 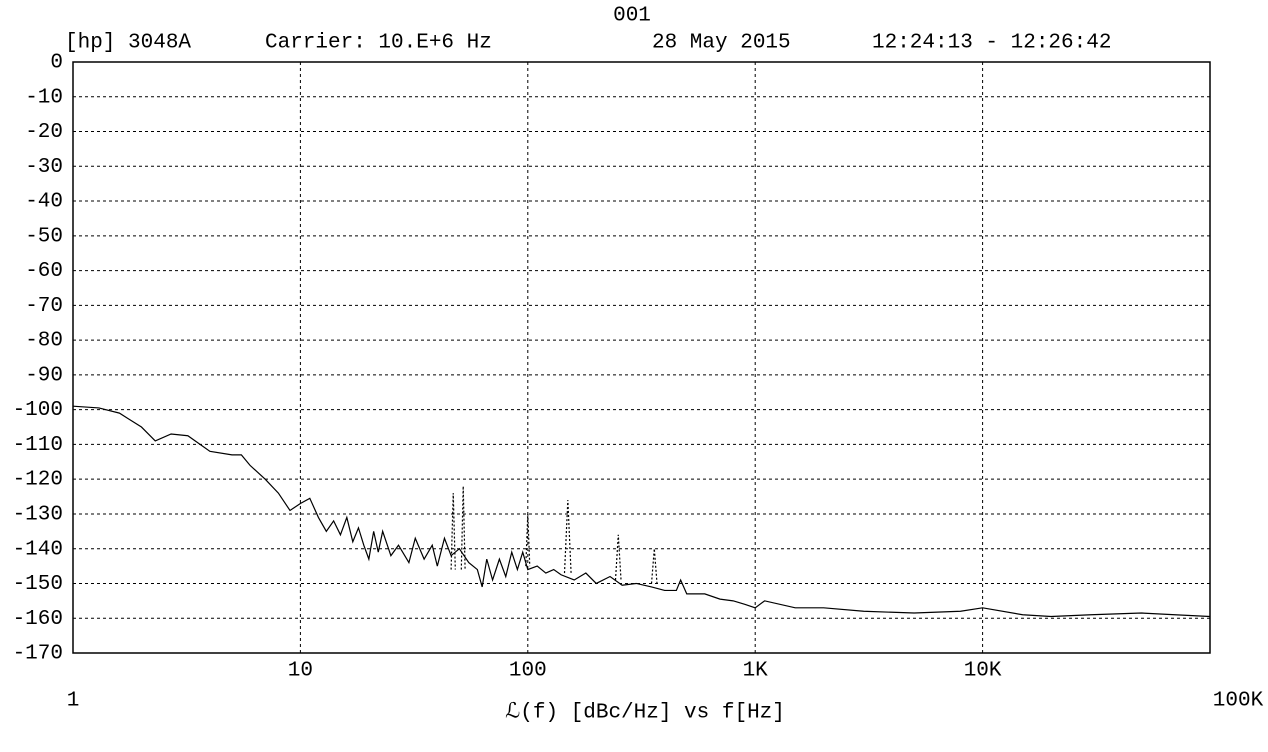 I want to click on x-tick-label: 100, so click(x=528, y=671).